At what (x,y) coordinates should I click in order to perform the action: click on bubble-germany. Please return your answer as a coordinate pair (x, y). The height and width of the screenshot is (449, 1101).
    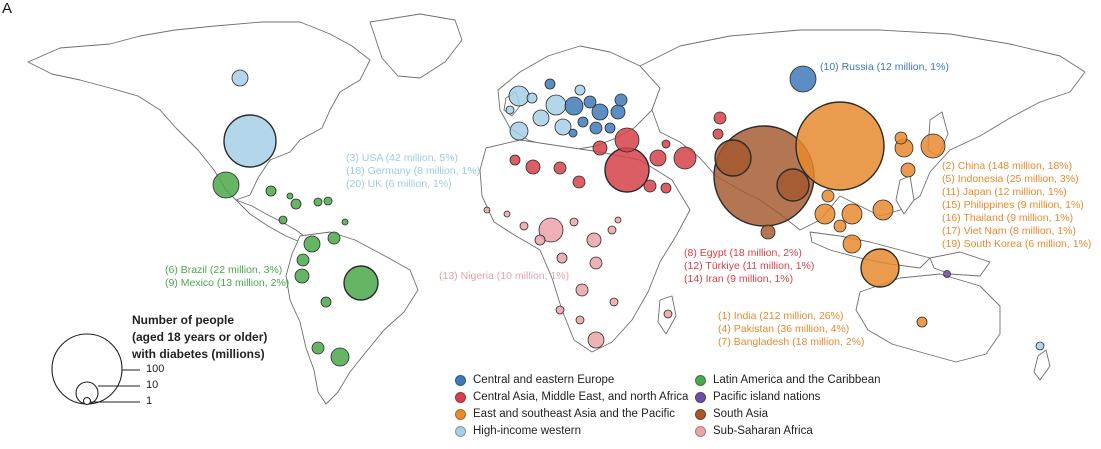
    Looking at the image, I should click on (556, 105).